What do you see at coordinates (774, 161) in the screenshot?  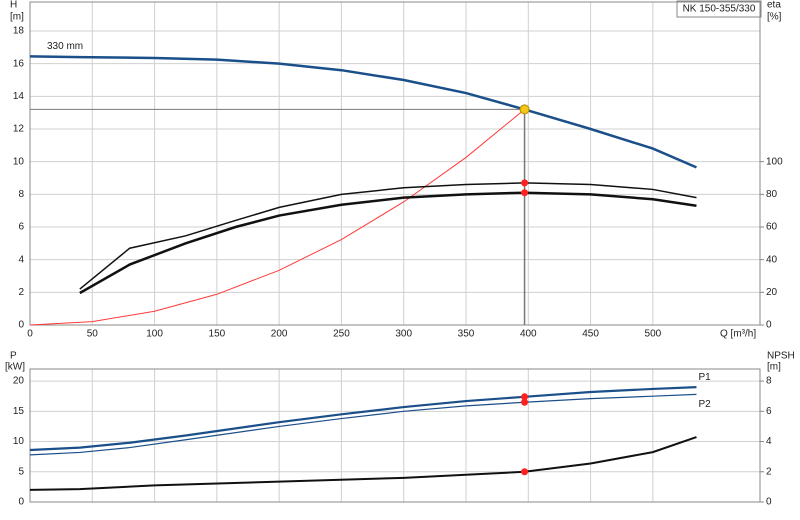 I see `y2-tick-label: 100` at bounding box center [774, 161].